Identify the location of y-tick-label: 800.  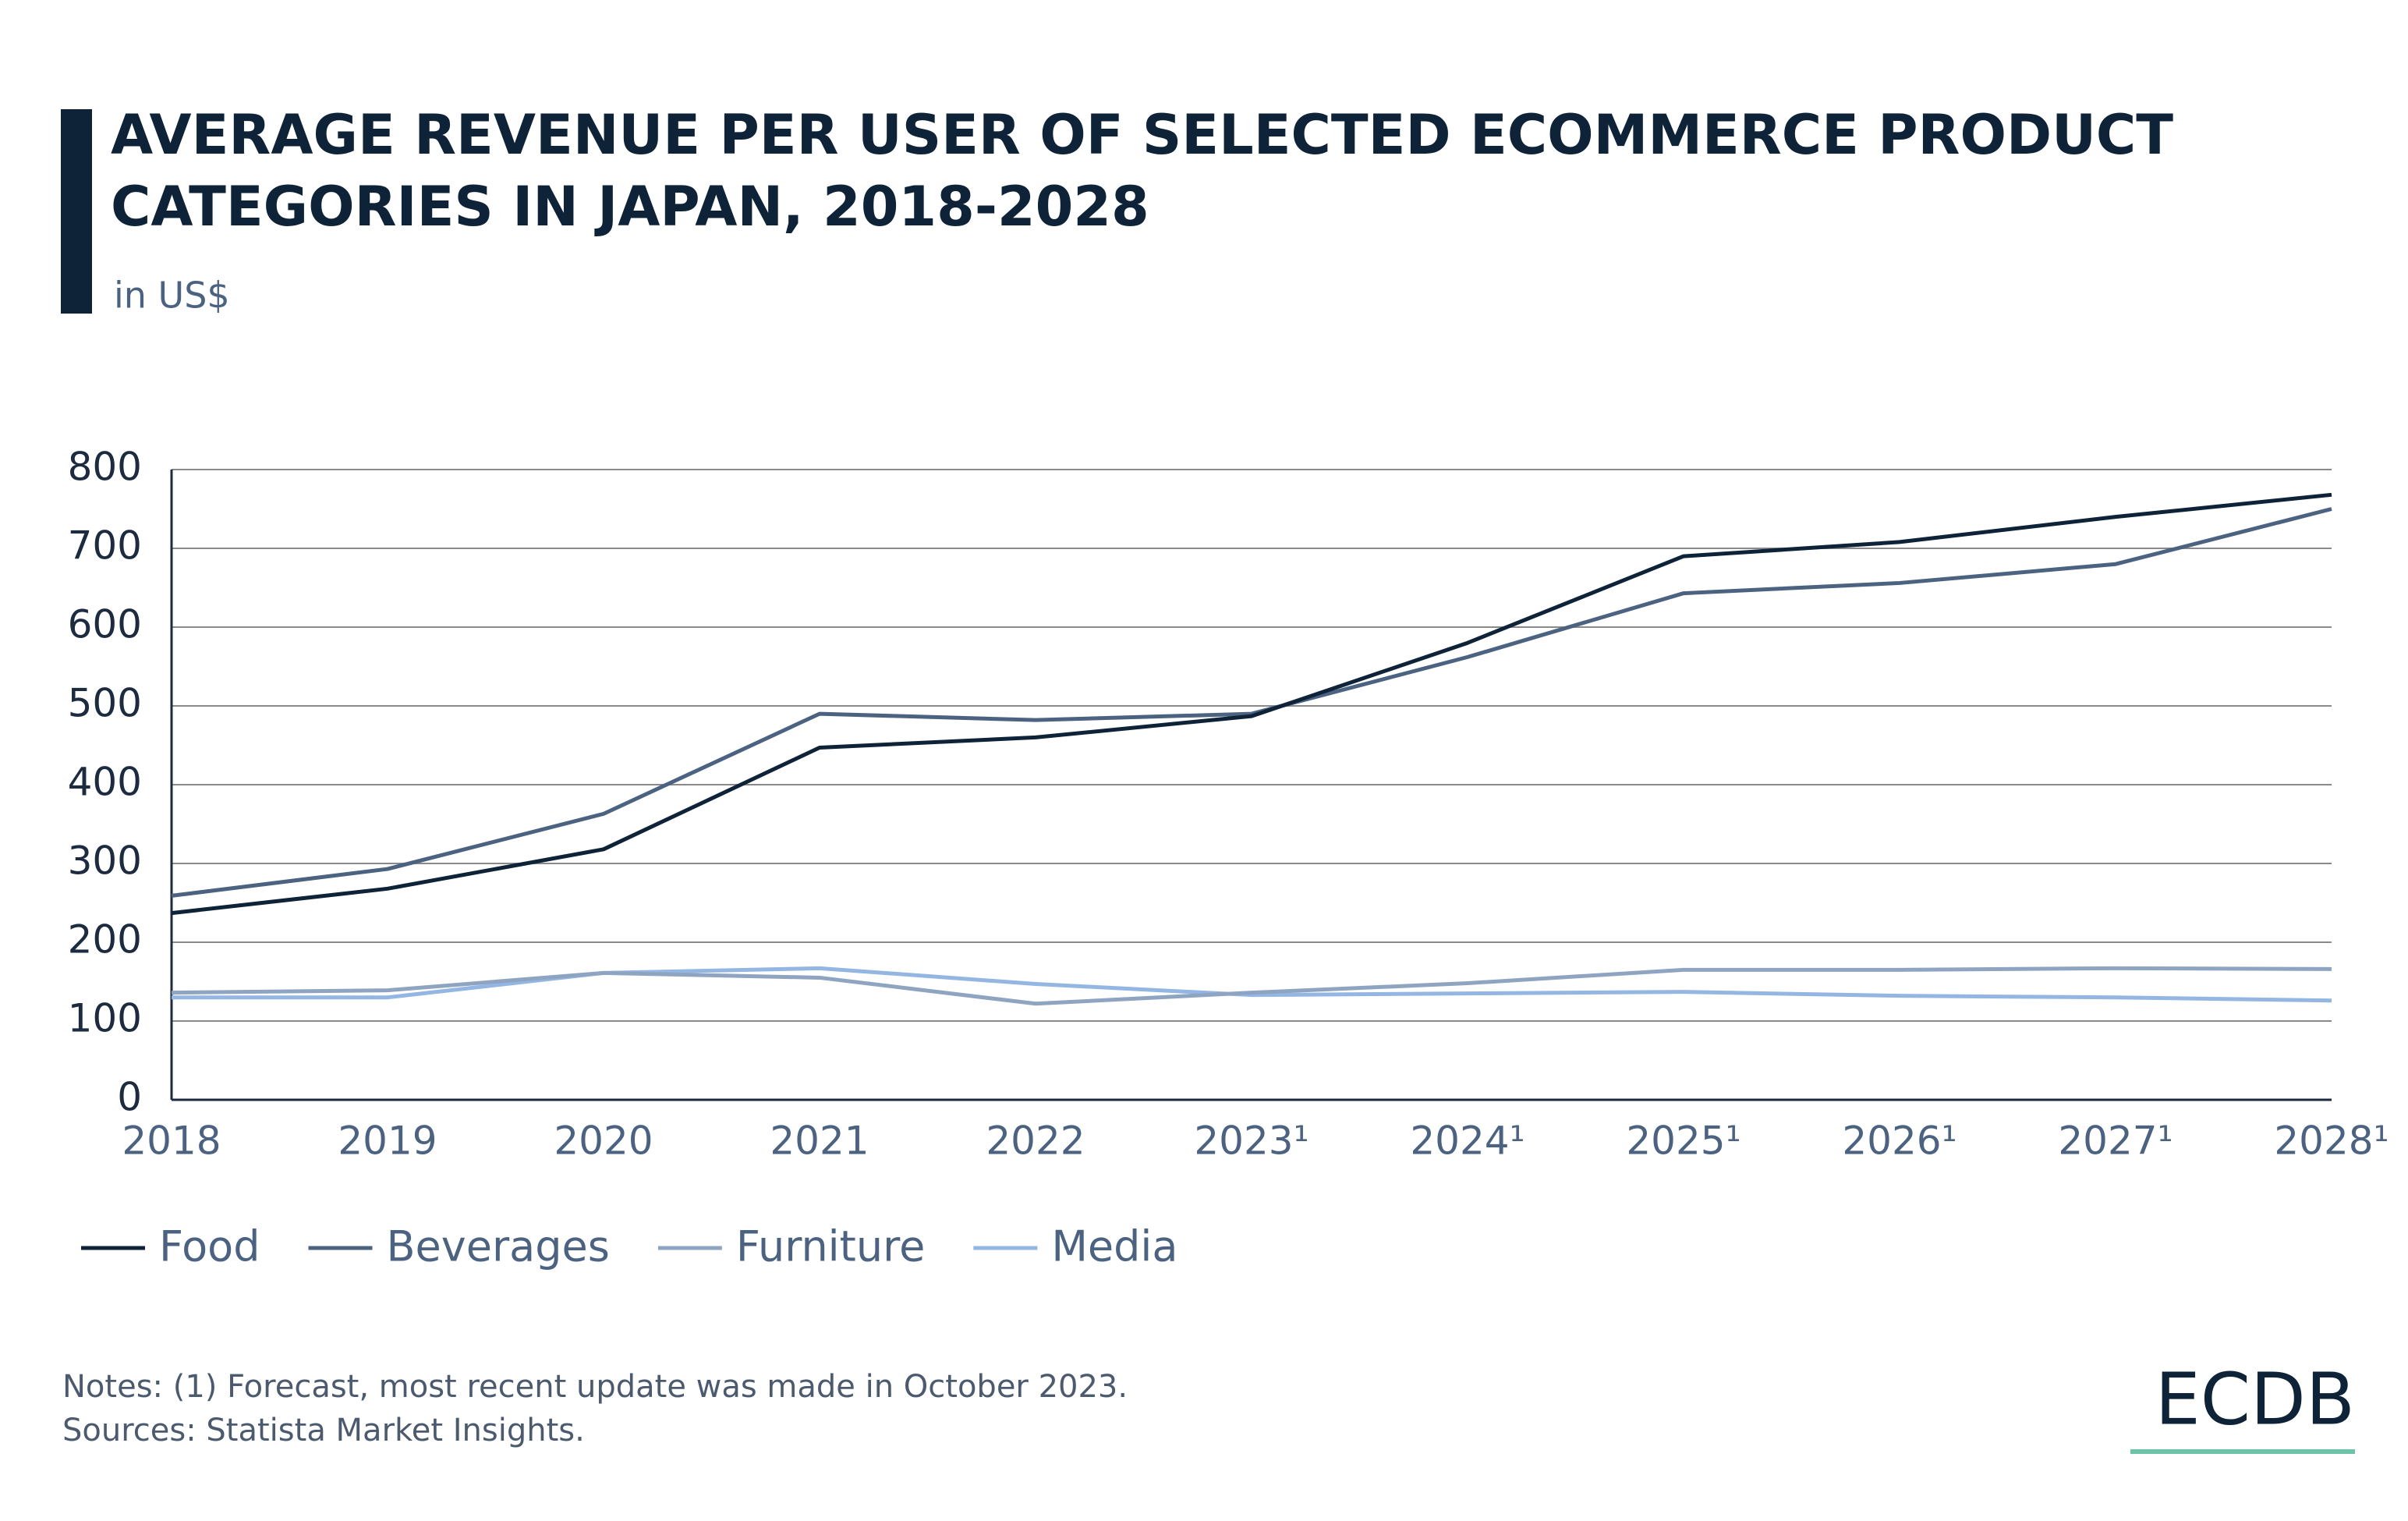
(105, 467).